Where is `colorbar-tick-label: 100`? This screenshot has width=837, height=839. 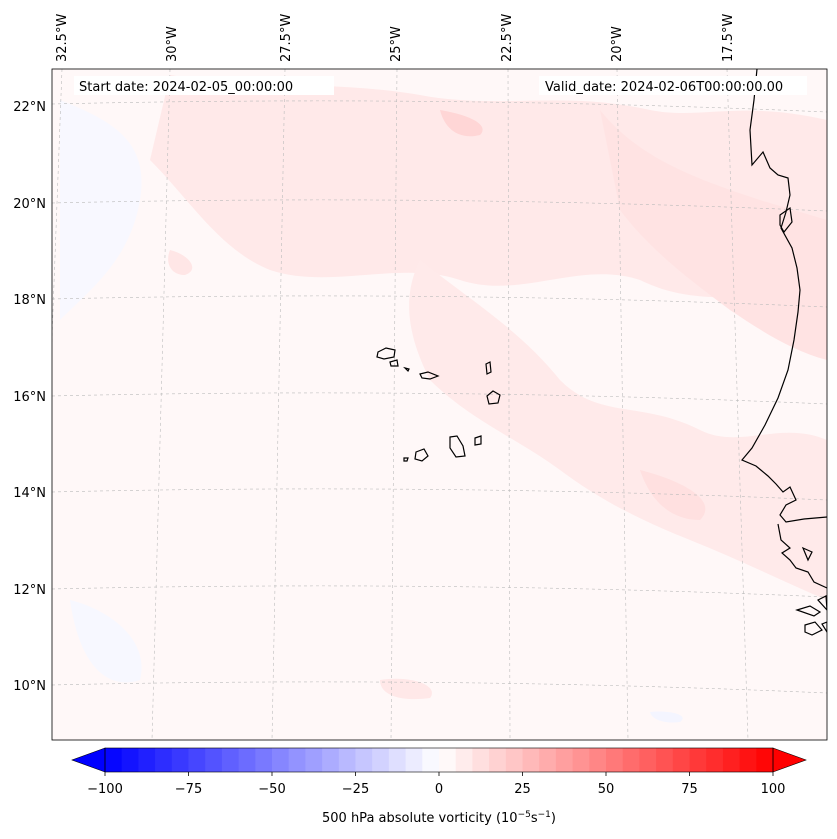 colorbar-tick-label: 100 is located at coordinates (773, 789).